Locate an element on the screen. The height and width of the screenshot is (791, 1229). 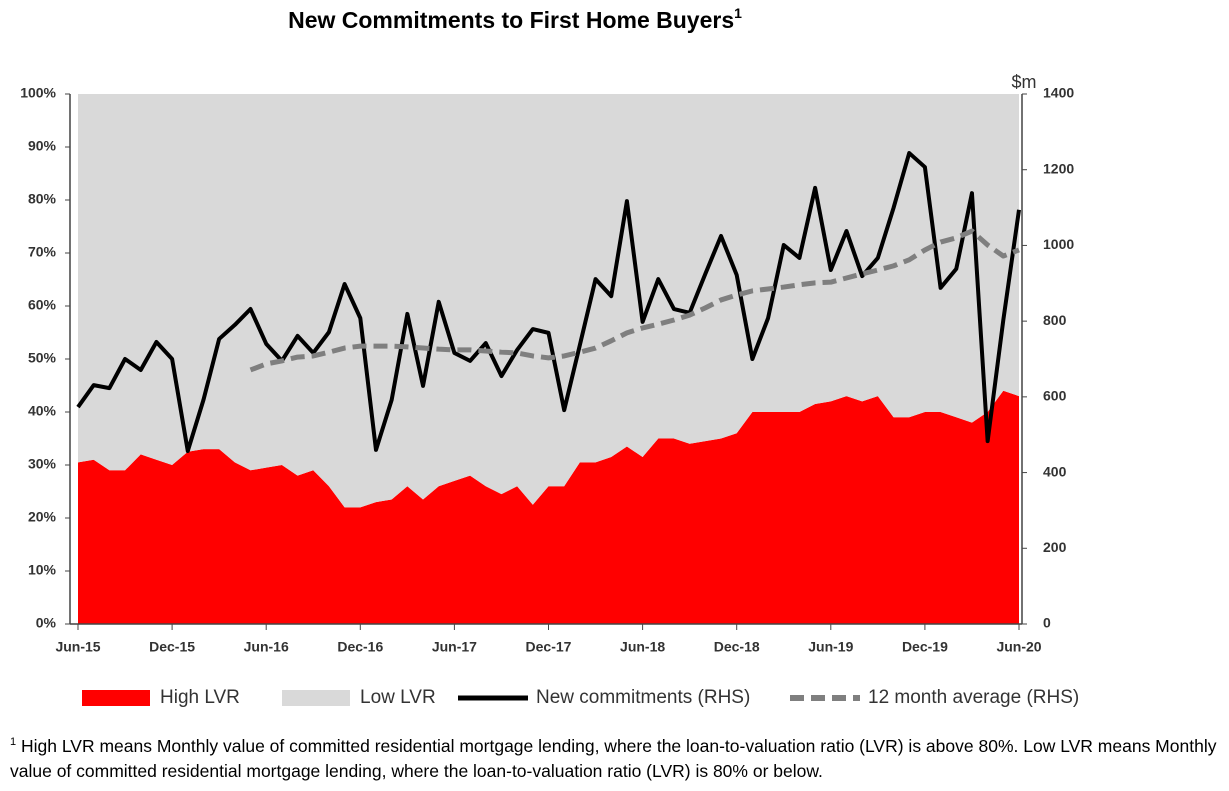
y-tick-label: 40% is located at coordinates (42, 411).